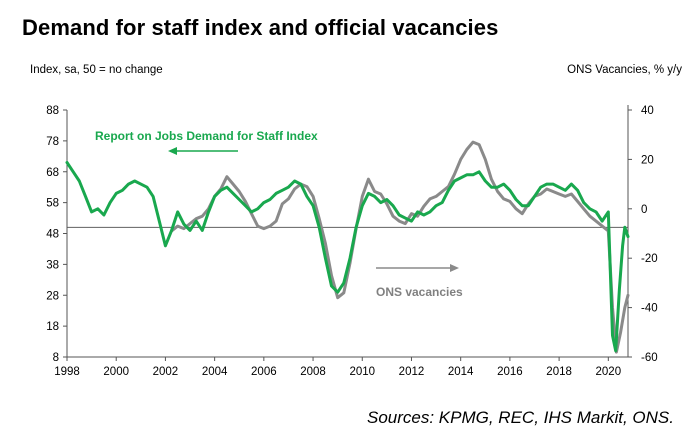 The width and height of the screenshot is (696, 441). Describe the element at coordinates (52, 265) in the screenshot. I see `left-tick-label: 38` at that location.